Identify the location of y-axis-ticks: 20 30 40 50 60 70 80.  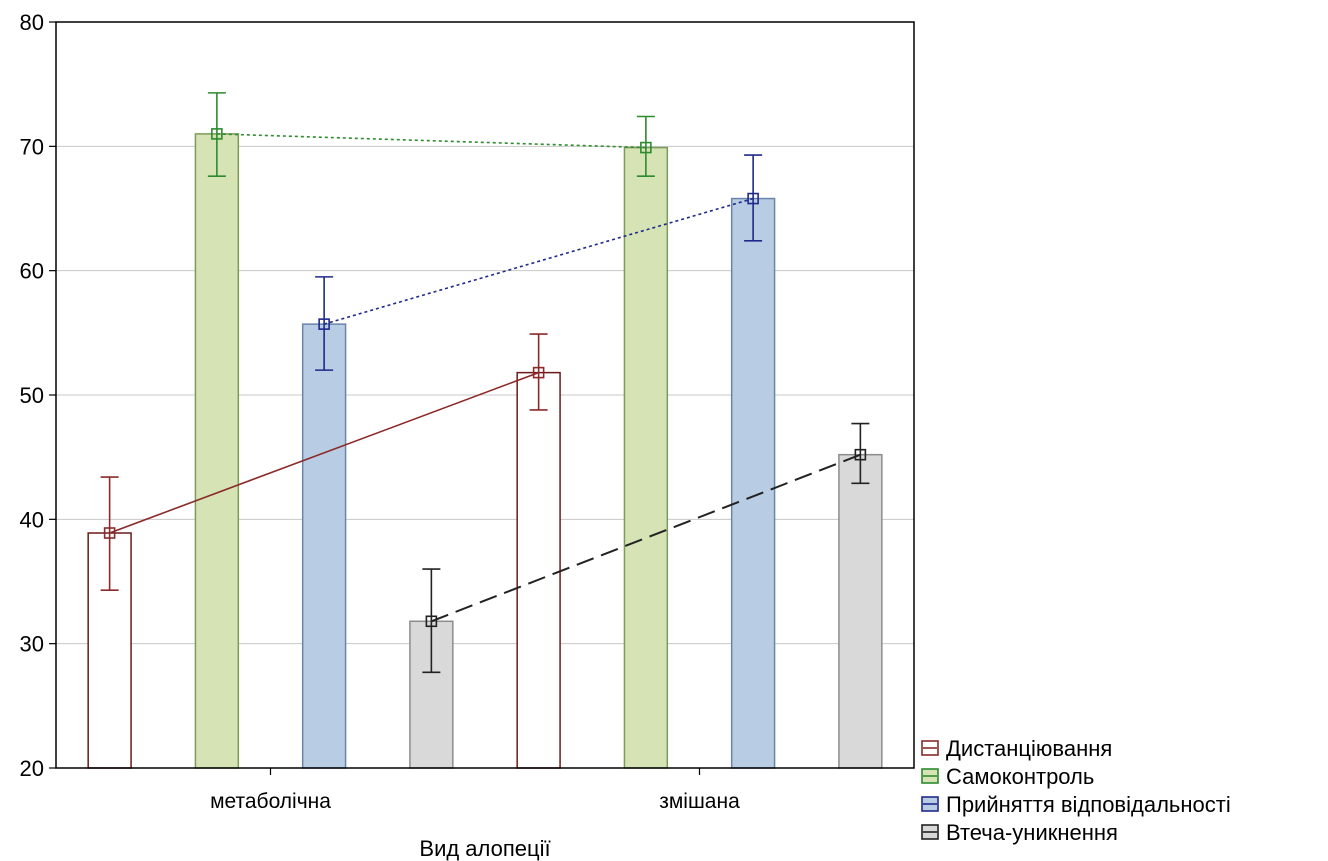
(38, 395).